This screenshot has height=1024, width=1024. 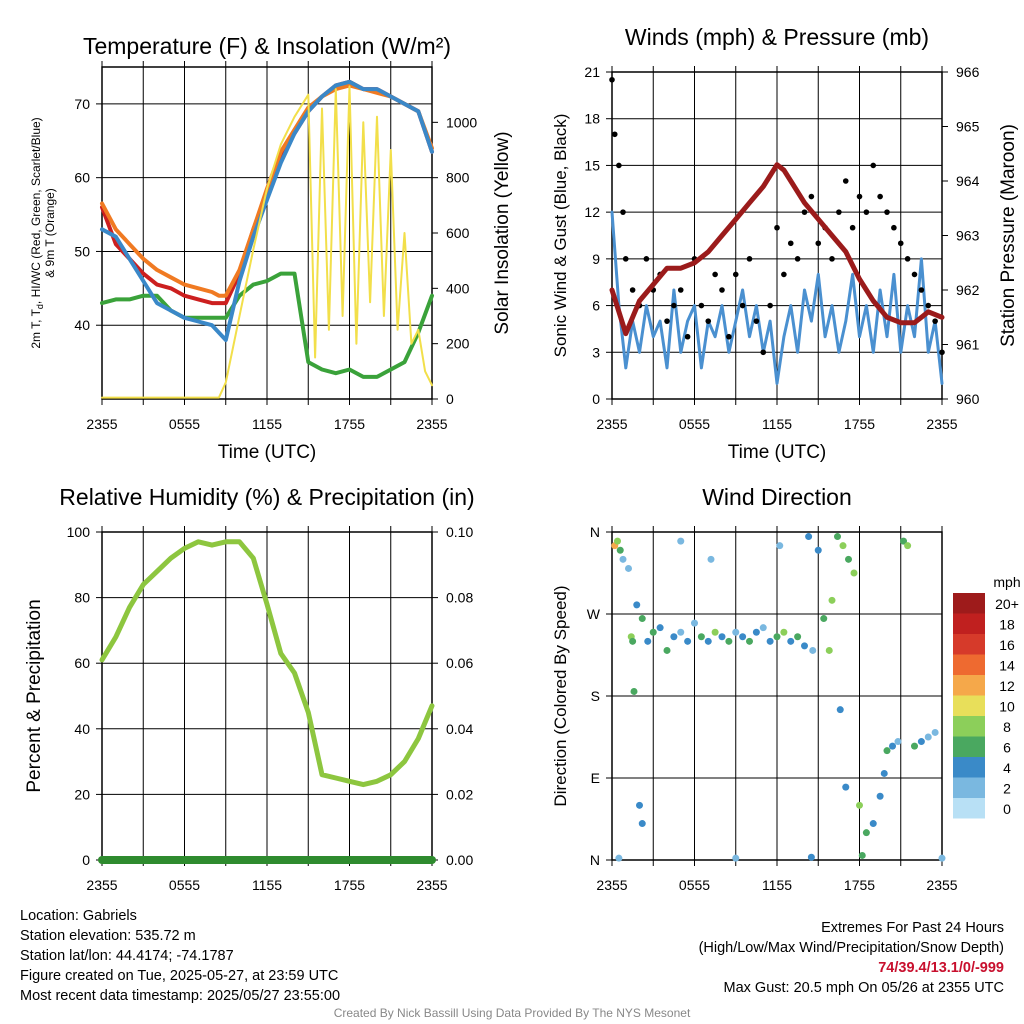 I want to click on direction-tick-label: W, so click(x=594, y=614).